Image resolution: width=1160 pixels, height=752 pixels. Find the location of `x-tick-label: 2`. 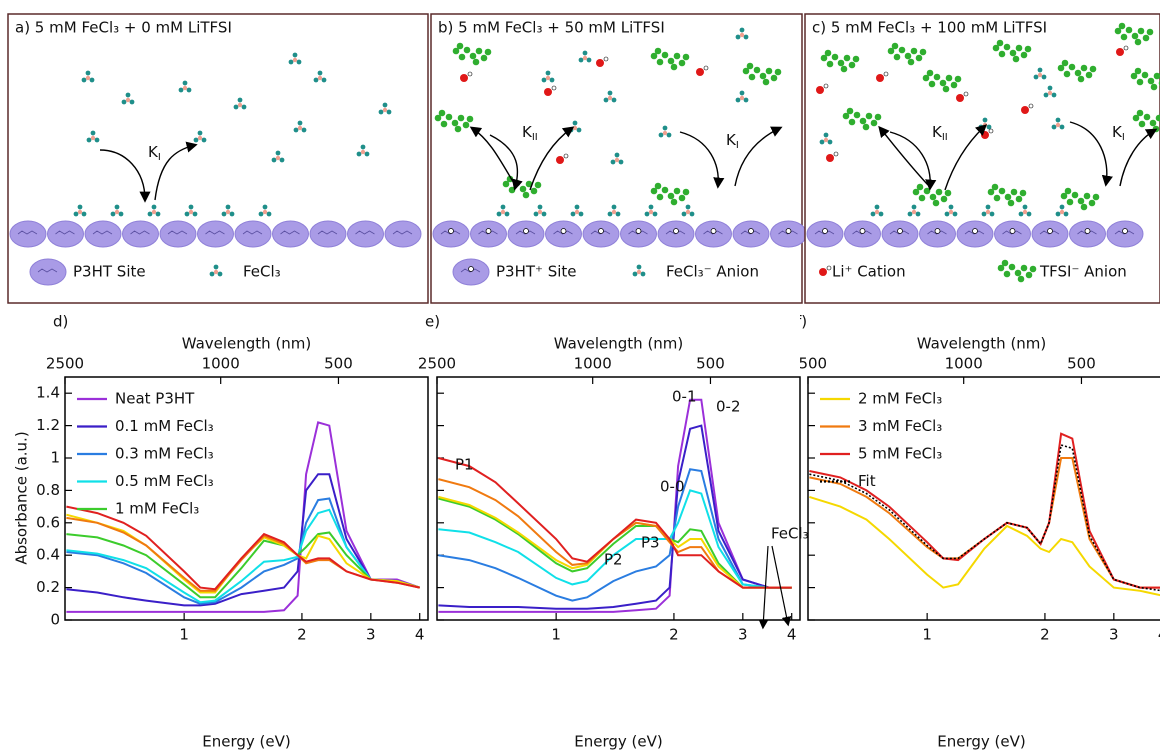

x-tick-label: 2 is located at coordinates (302, 635).